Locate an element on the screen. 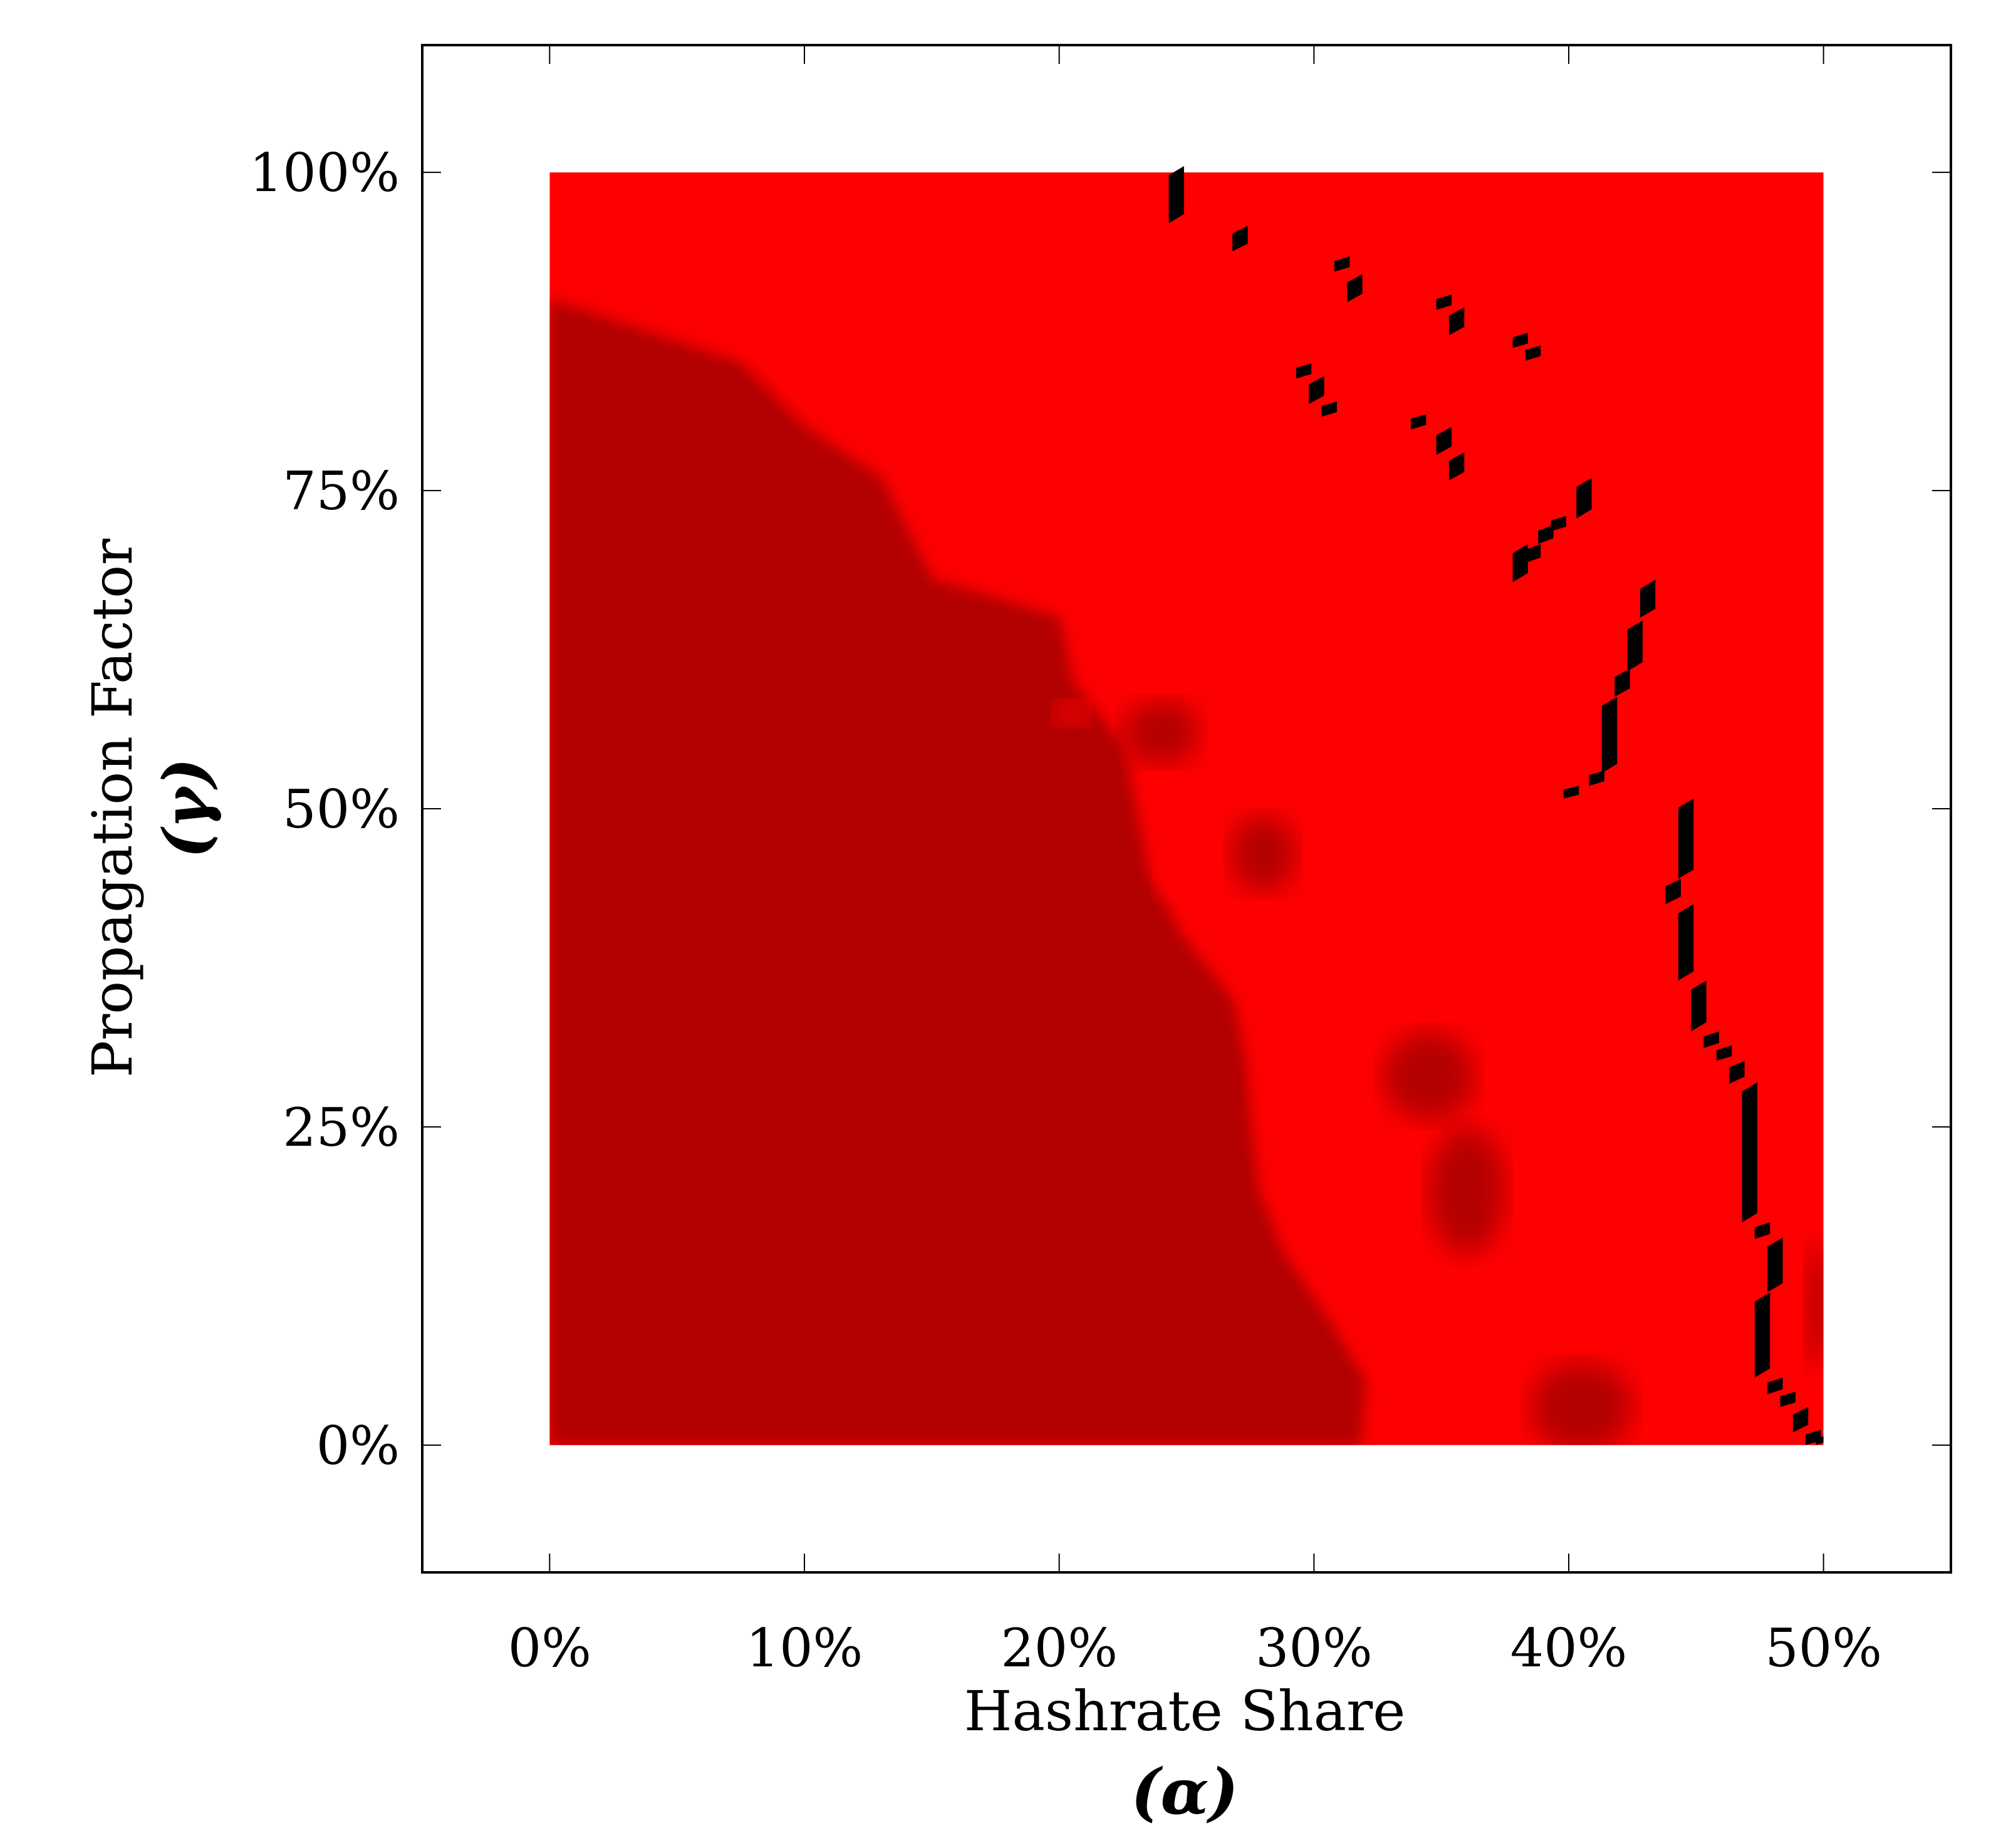  x-tick-label: 40% is located at coordinates (1569, 1648).